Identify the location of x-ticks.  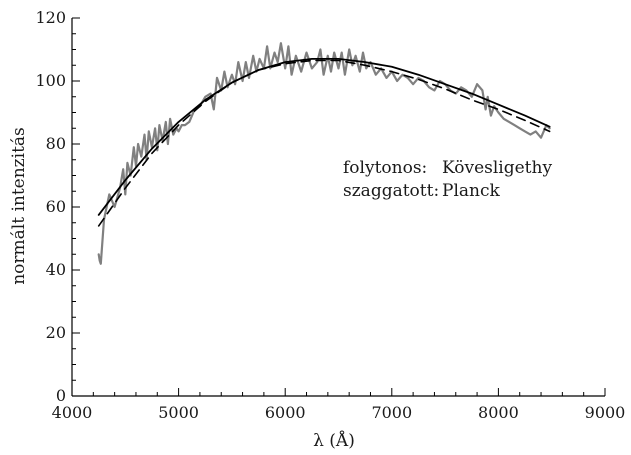
(338, 392).